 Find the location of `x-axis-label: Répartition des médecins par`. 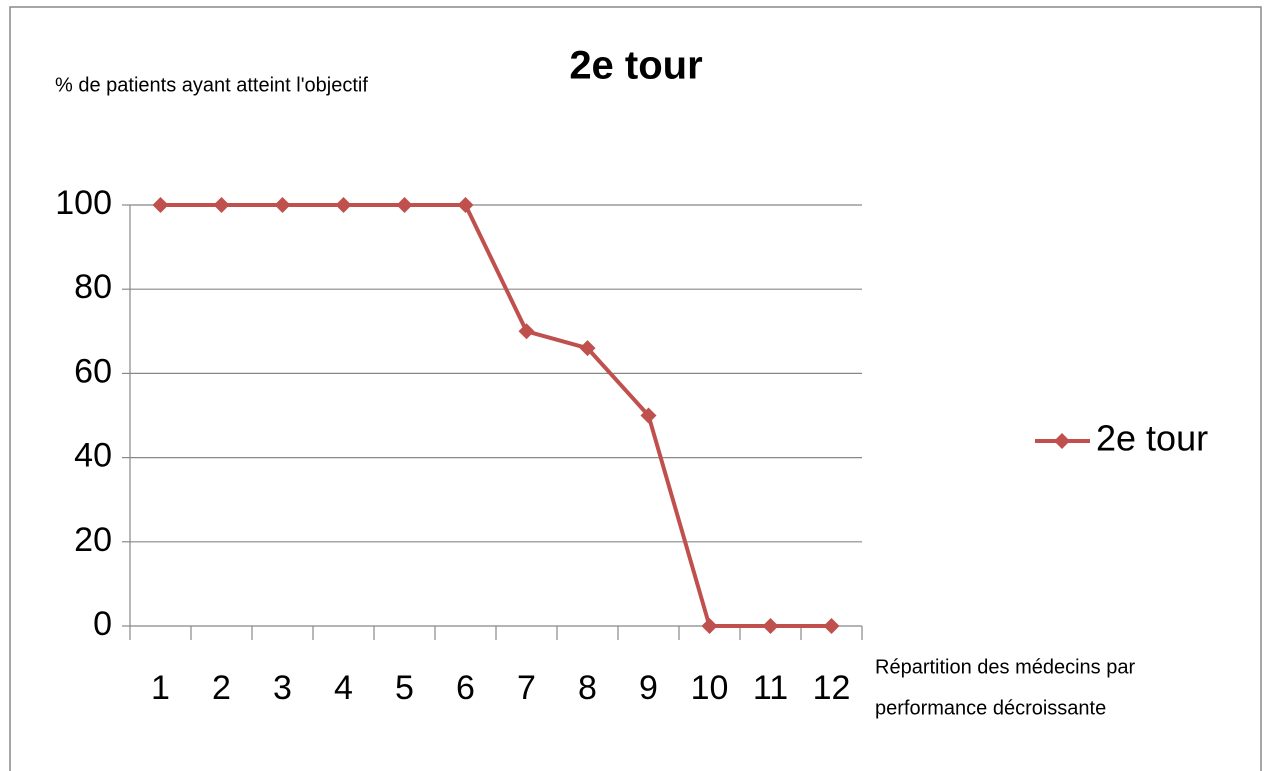

x-axis-label: Répartition des médecins par is located at coordinates (1005, 667).